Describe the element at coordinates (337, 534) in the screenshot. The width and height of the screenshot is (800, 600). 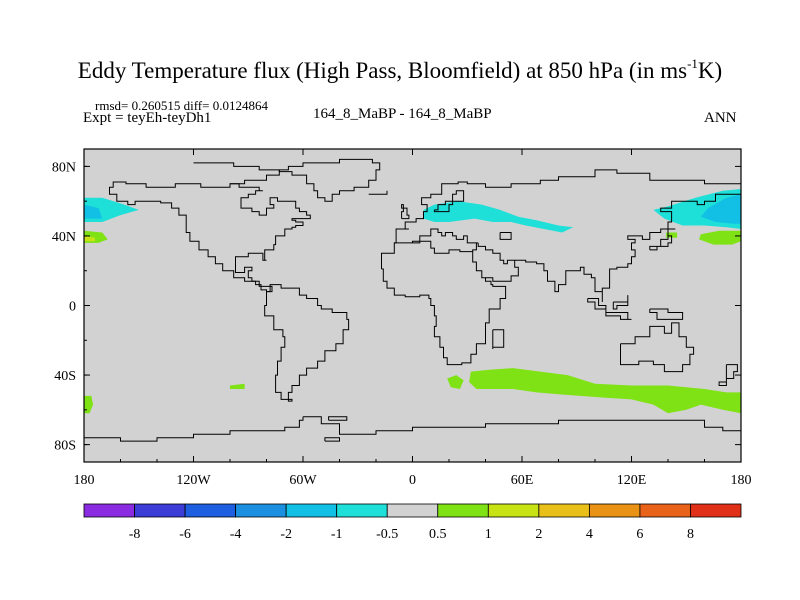
I see `colorbar-label: -1` at that location.